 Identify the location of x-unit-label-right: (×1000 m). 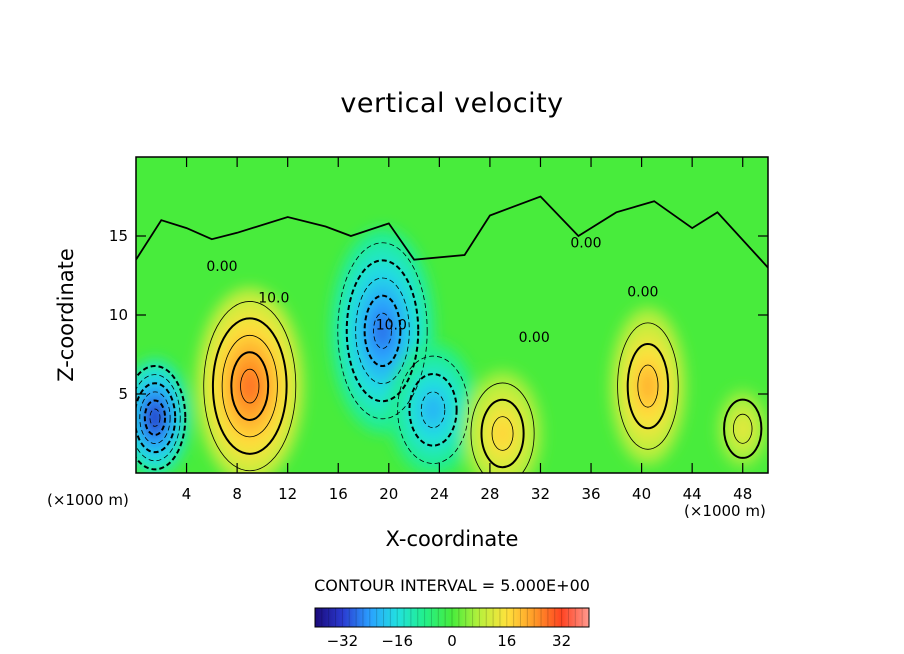
(725, 511).